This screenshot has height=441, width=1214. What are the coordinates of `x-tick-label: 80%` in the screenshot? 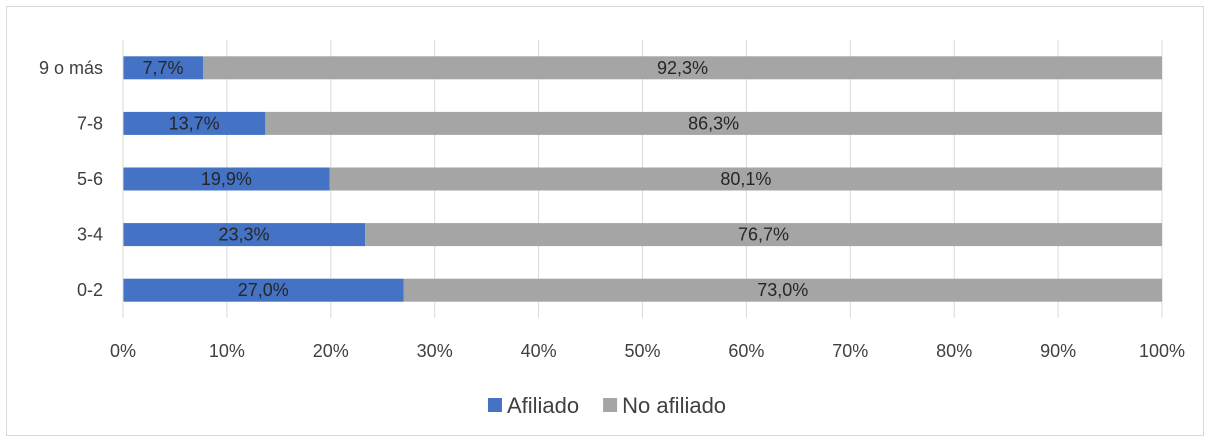 It's located at (954, 351).